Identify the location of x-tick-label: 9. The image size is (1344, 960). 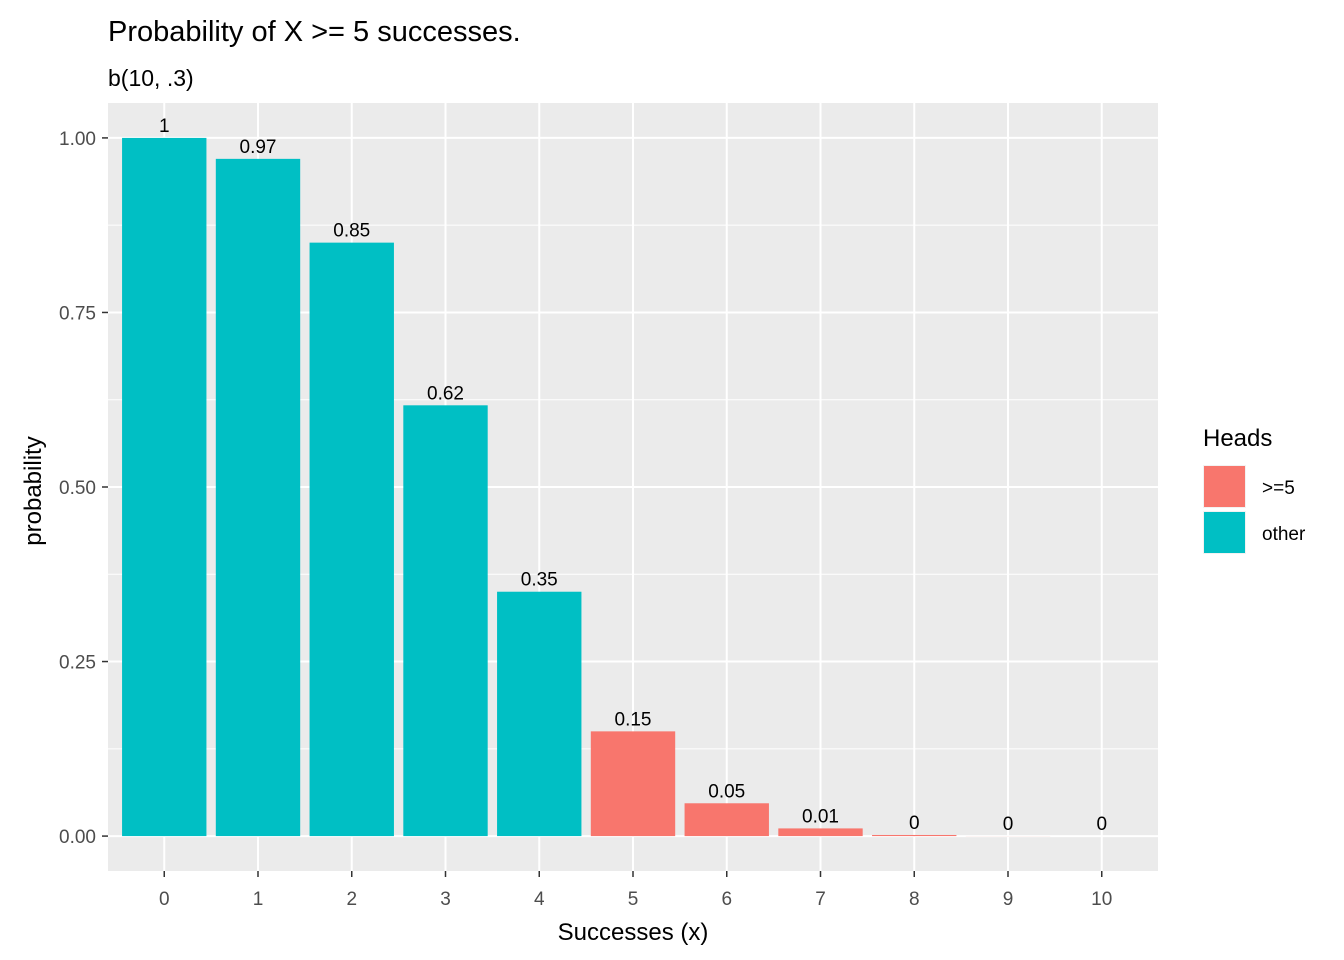
(1008, 899).